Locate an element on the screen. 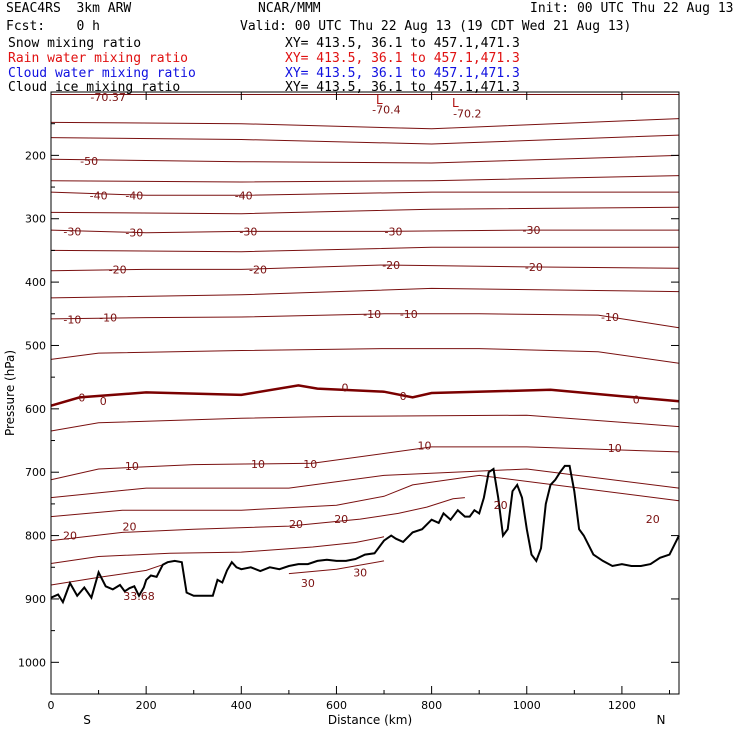  x-tick-label: 200 is located at coordinates (146, 705).